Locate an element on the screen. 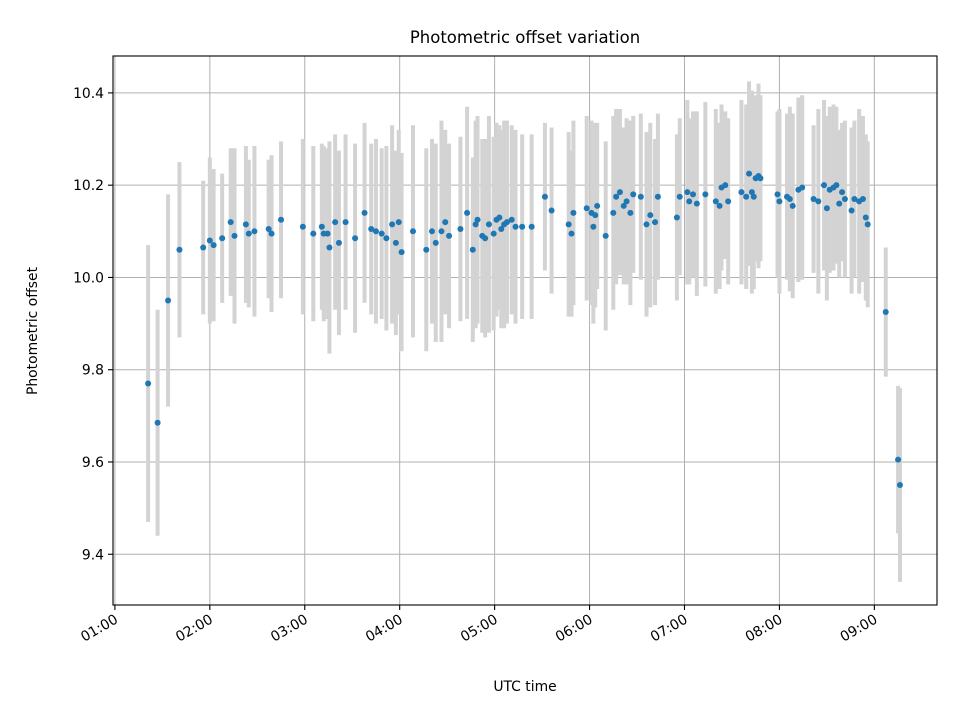 The image size is (960, 720). y-tick-label: 10.2 is located at coordinates (88, 186).